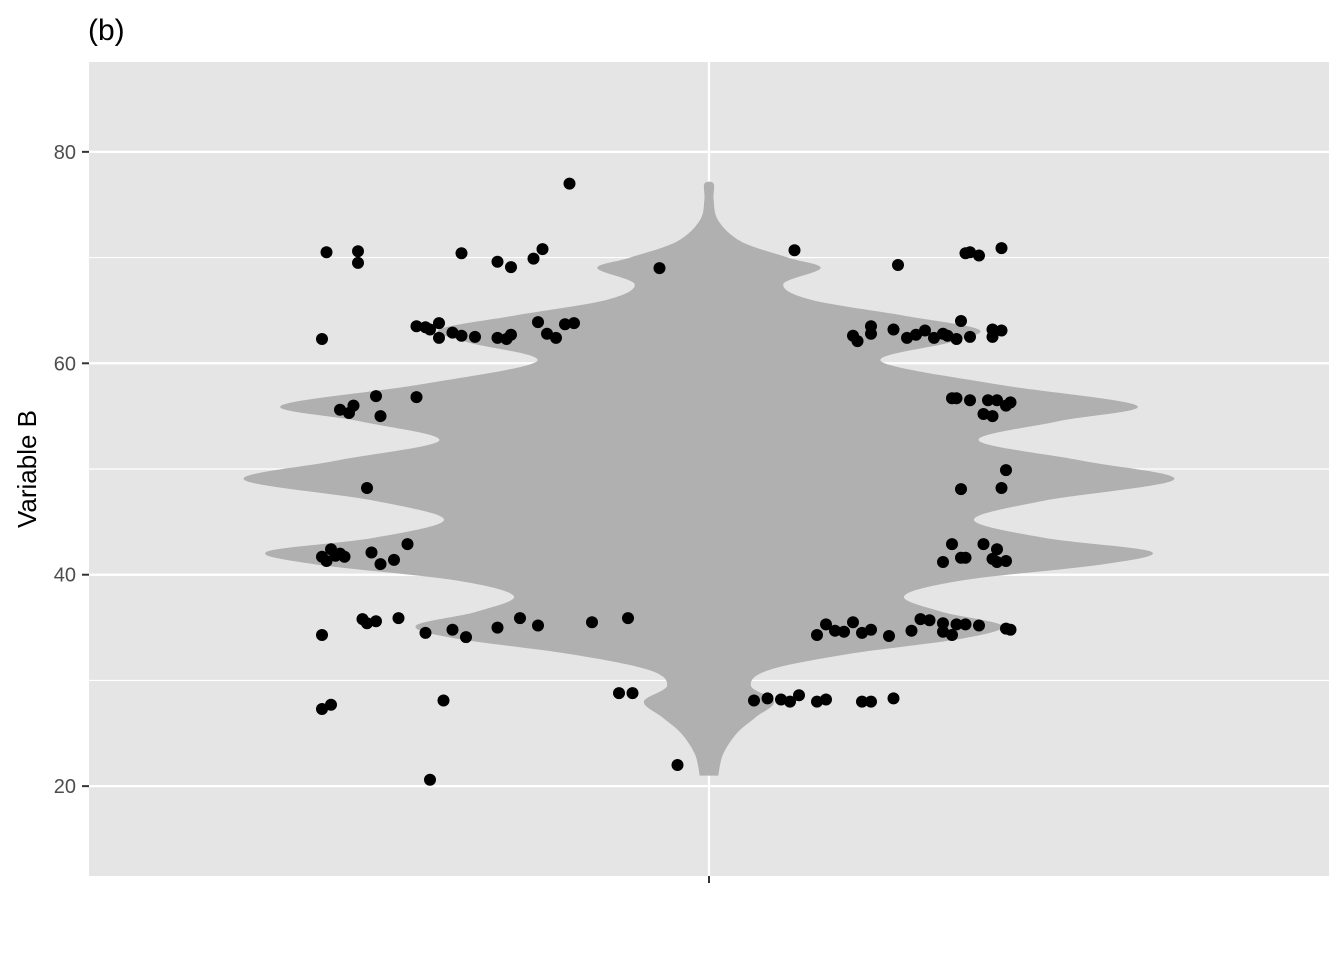  I want to click on panel-label: (b), so click(106, 30).